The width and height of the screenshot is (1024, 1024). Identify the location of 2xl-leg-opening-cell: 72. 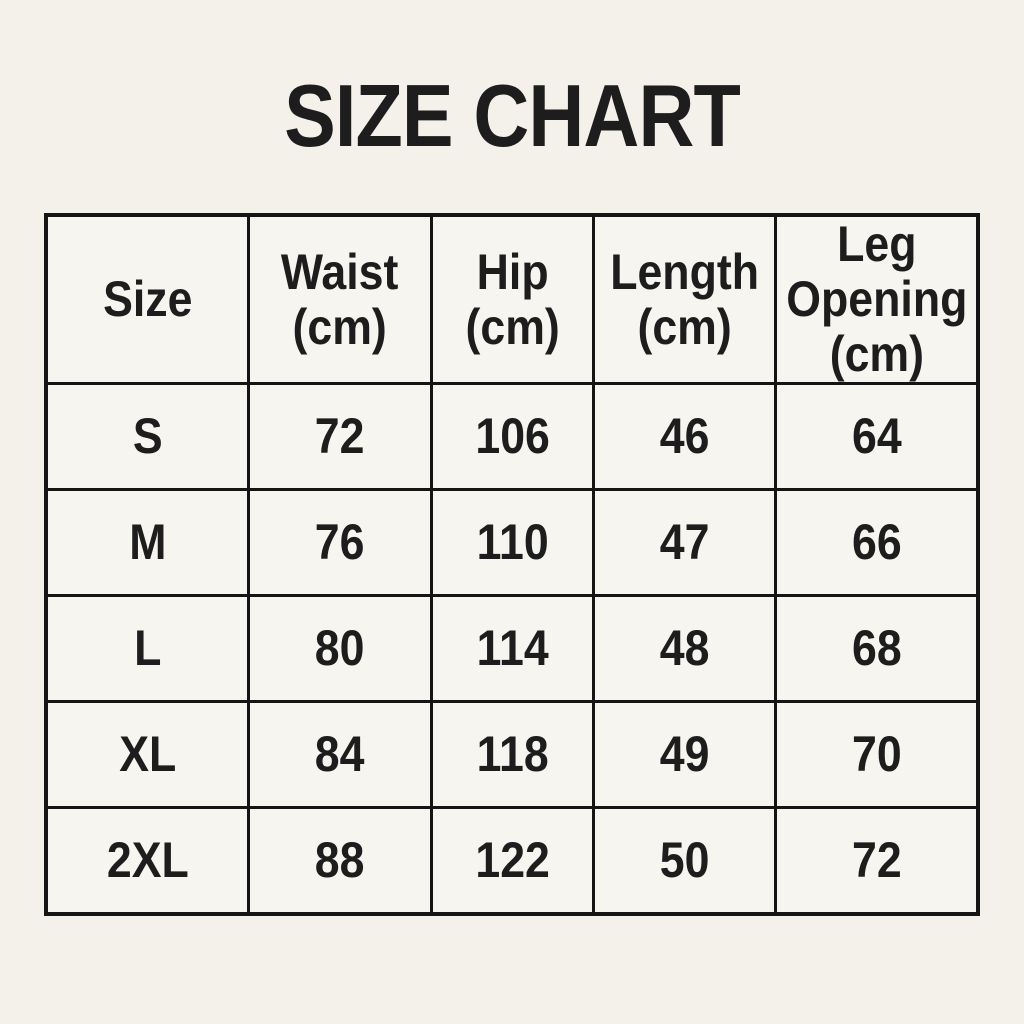
(877, 860).